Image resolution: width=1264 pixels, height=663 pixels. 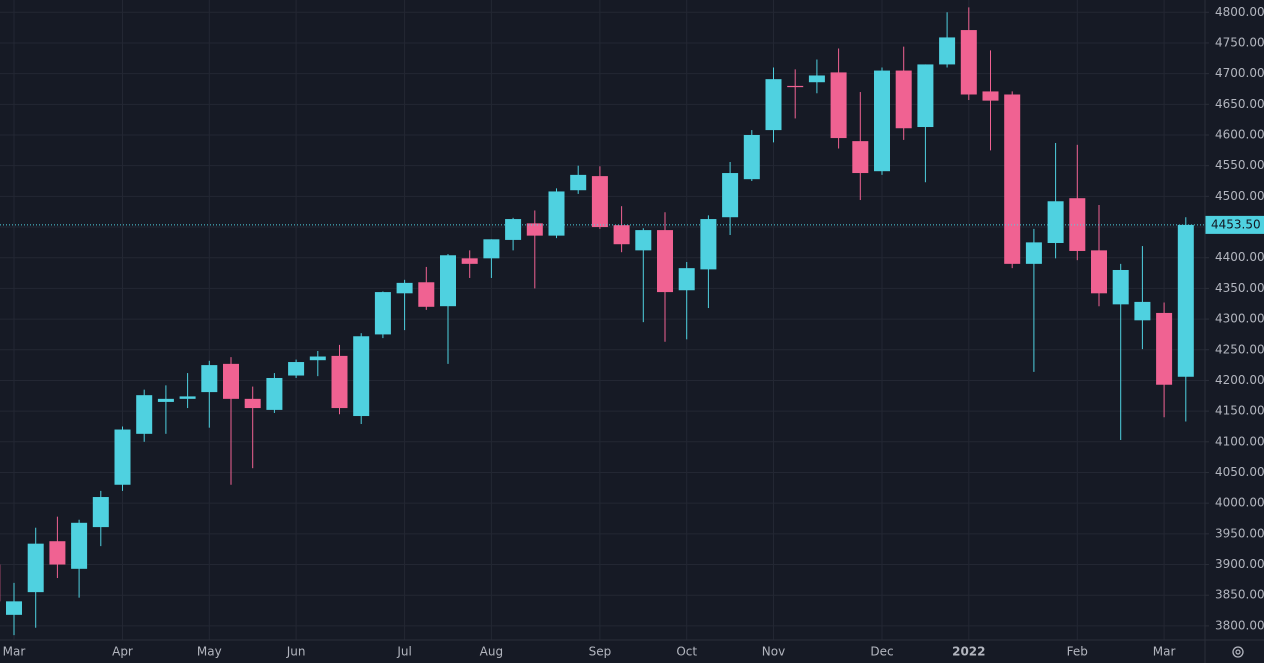 What do you see at coordinates (1239, 472) in the screenshot?
I see `y-tick-label: 4050.00` at bounding box center [1239, 472].